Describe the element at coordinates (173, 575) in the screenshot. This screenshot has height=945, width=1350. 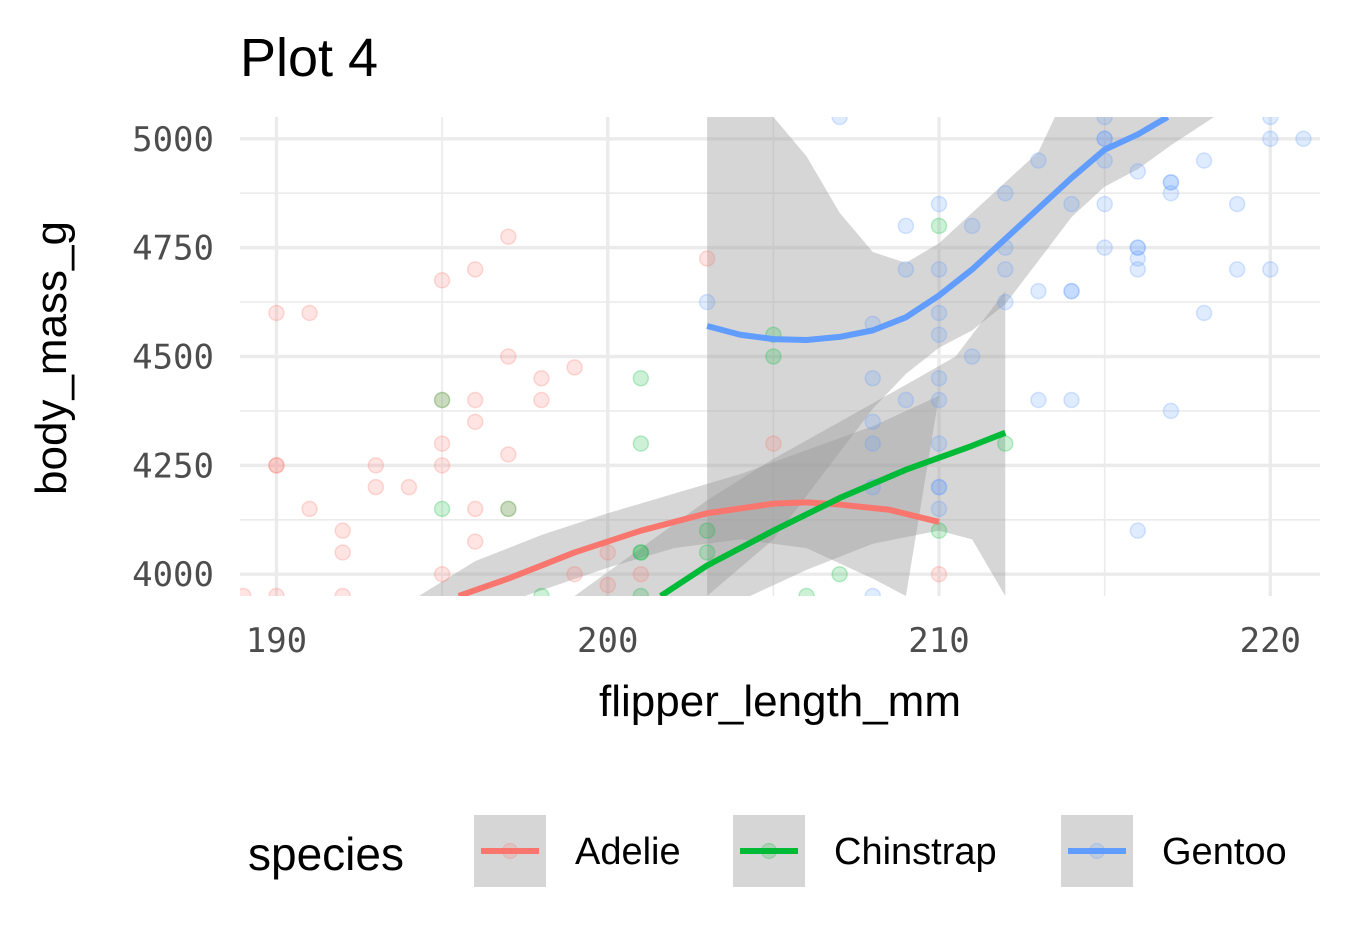
I see `y-tick-label: 4000` at that location.